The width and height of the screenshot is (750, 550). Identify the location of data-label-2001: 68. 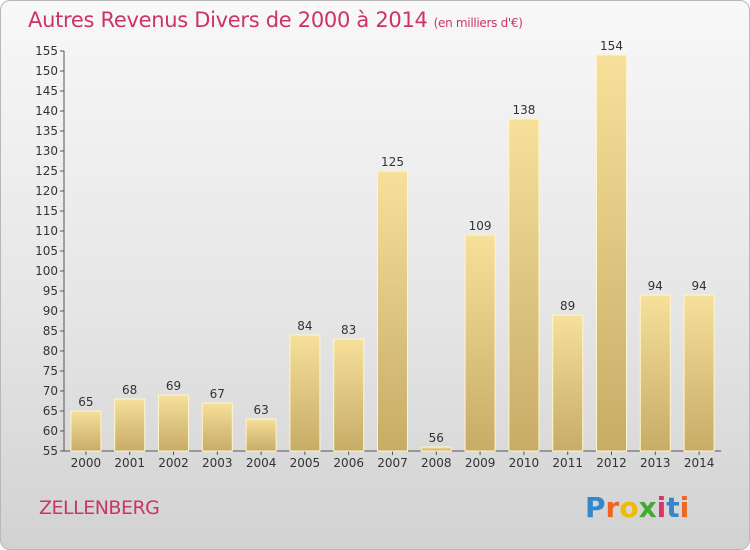
(129, 390).